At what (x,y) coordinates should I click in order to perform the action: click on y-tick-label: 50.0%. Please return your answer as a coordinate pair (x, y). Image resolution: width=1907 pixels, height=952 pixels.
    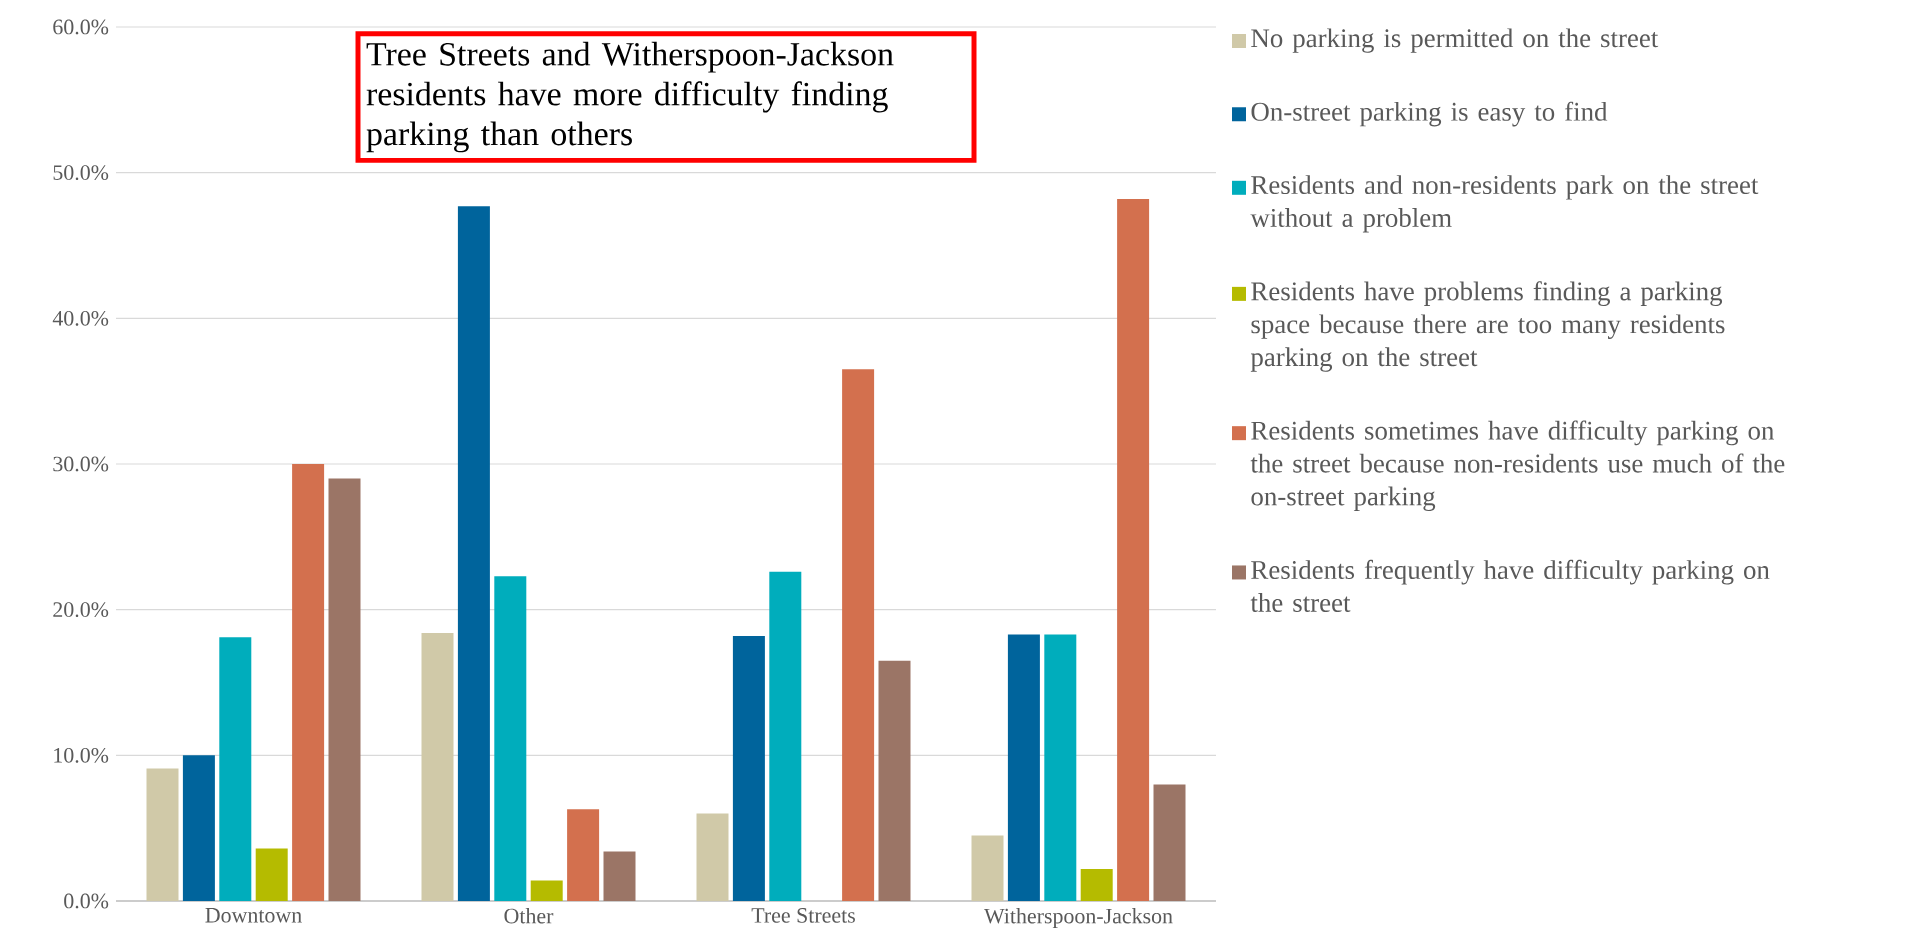
    Looking at the image, I should click on (81, 173).